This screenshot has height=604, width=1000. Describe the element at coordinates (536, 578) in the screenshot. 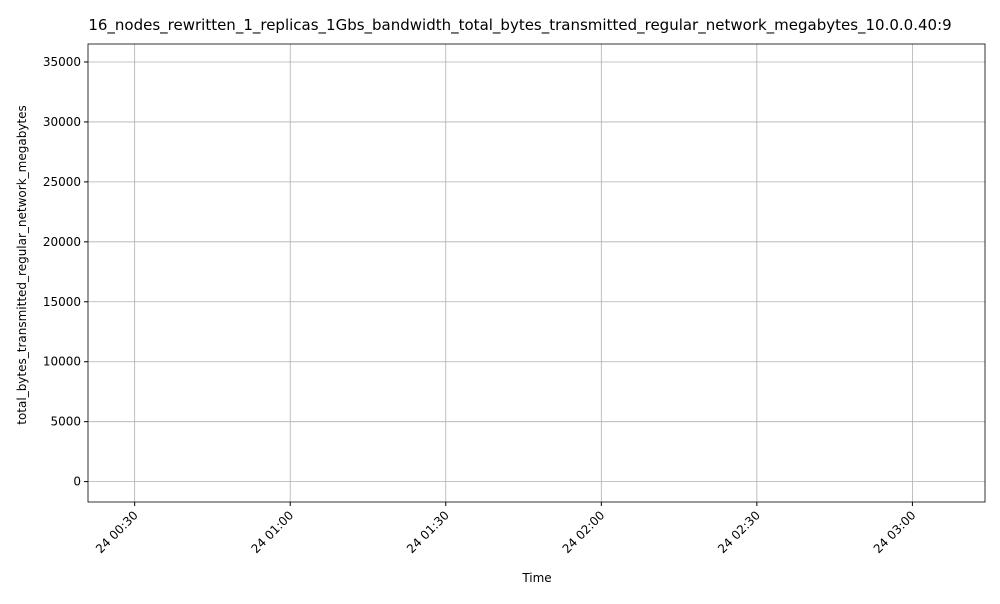

I see `x-axis-label: Time` at that location.